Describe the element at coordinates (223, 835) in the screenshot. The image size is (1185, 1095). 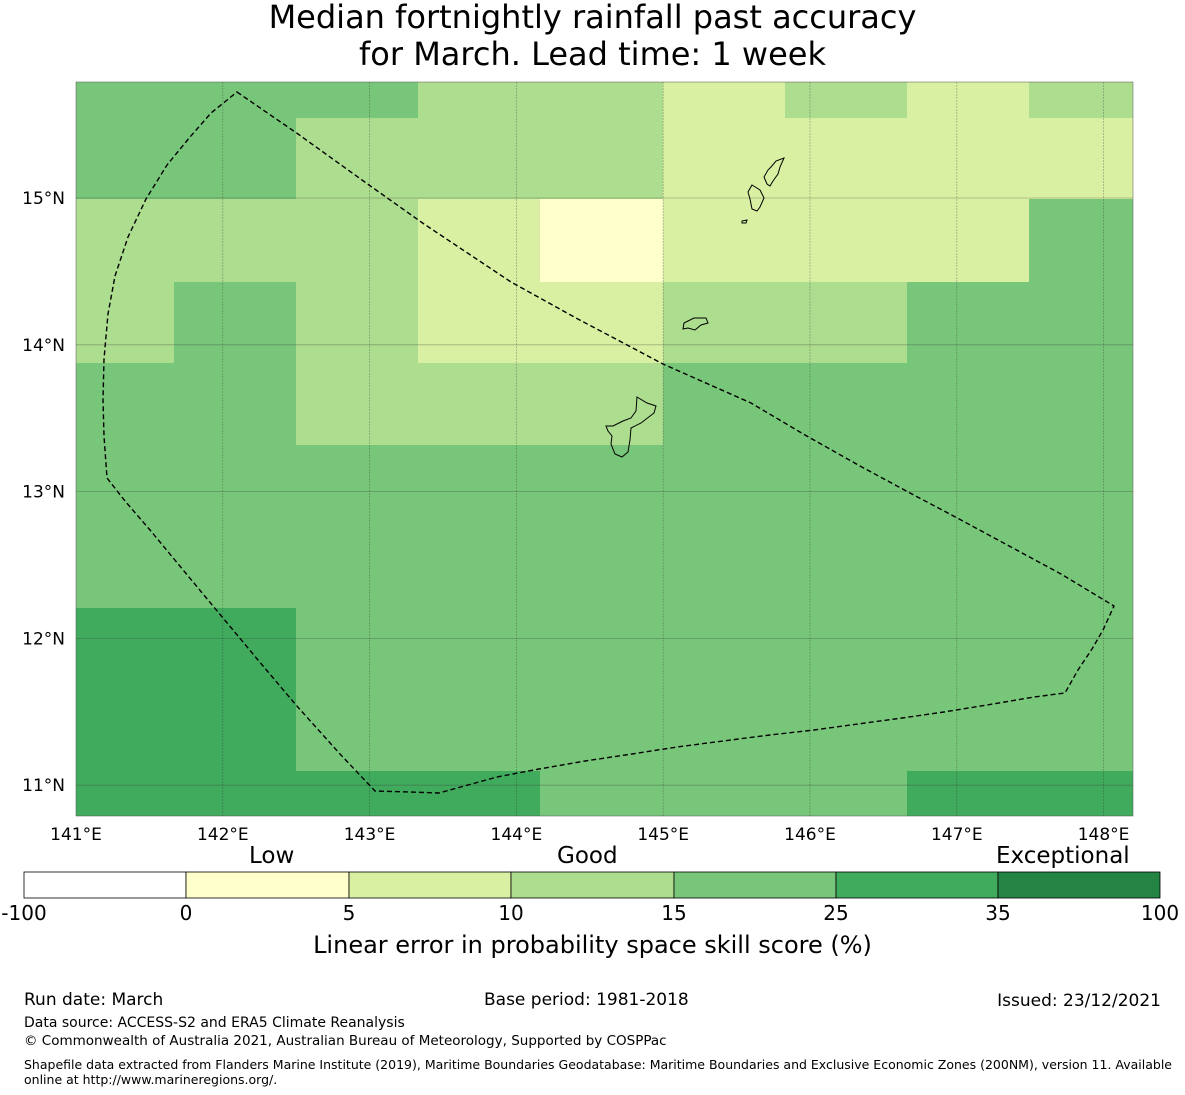
I see `longitude-tick-label: 142°E` at that location.